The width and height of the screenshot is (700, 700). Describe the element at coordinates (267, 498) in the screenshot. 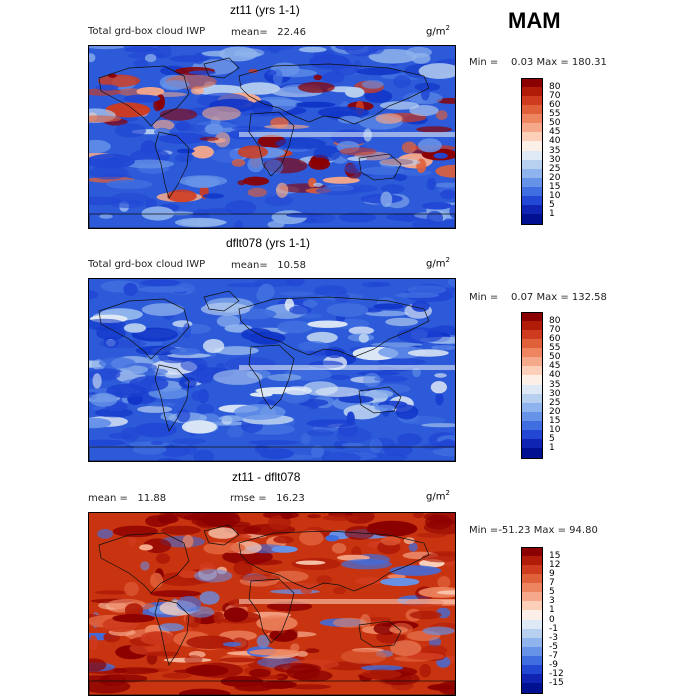

I see `panel-bottom-rmse: rmse = 16.23` at that location.